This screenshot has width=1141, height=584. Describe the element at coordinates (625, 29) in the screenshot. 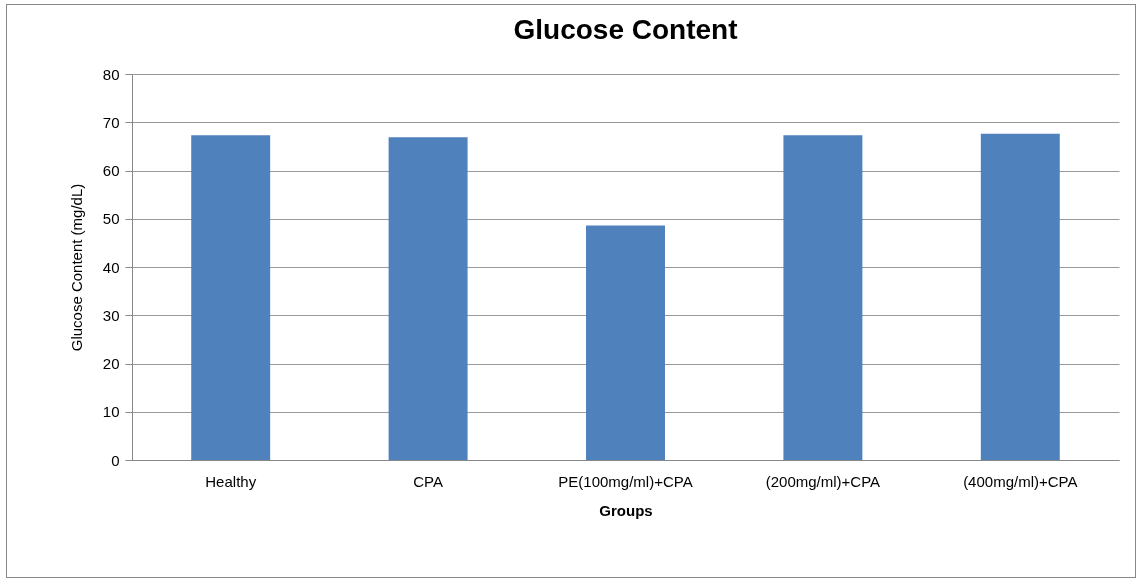

I see `chart-title: Glucose Content` at that location.